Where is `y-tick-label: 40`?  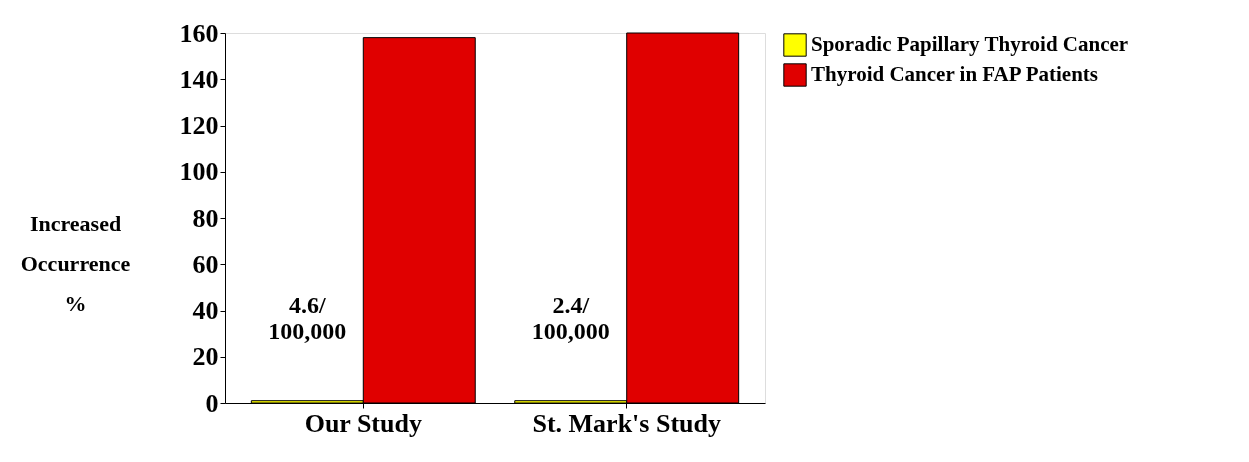
y-tick-label: 40 is located at coordinates (205, 310).